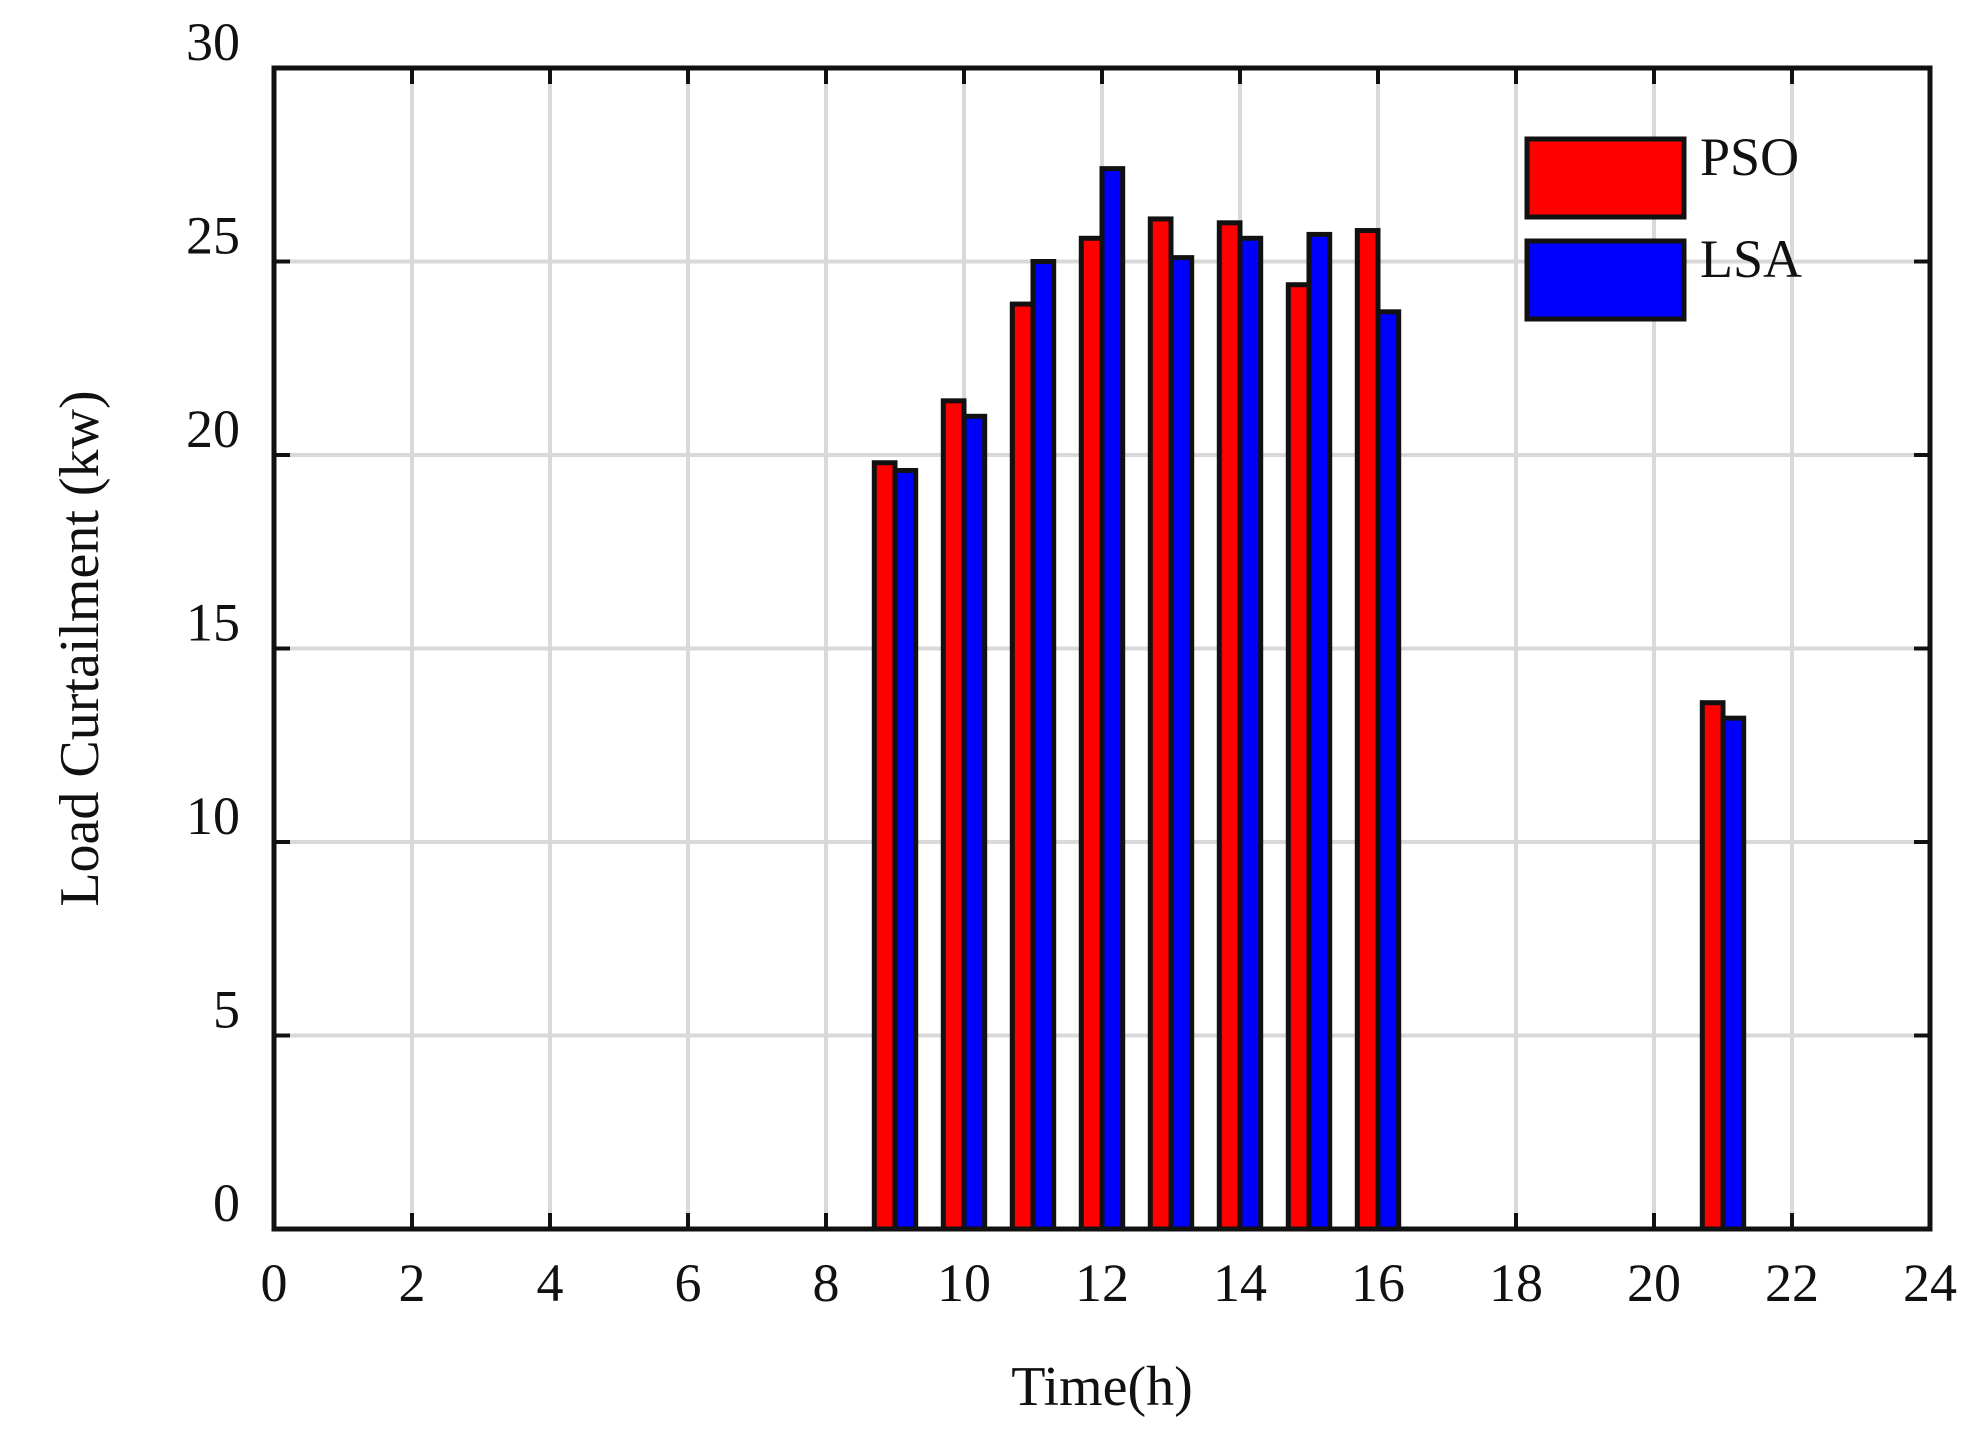 This screenshot has height=1438, width=1971. What do you see at coordinates (1663, 224) in the screenshot?
I see `legend: PSO LSA` at bounding box center [1663, 224].